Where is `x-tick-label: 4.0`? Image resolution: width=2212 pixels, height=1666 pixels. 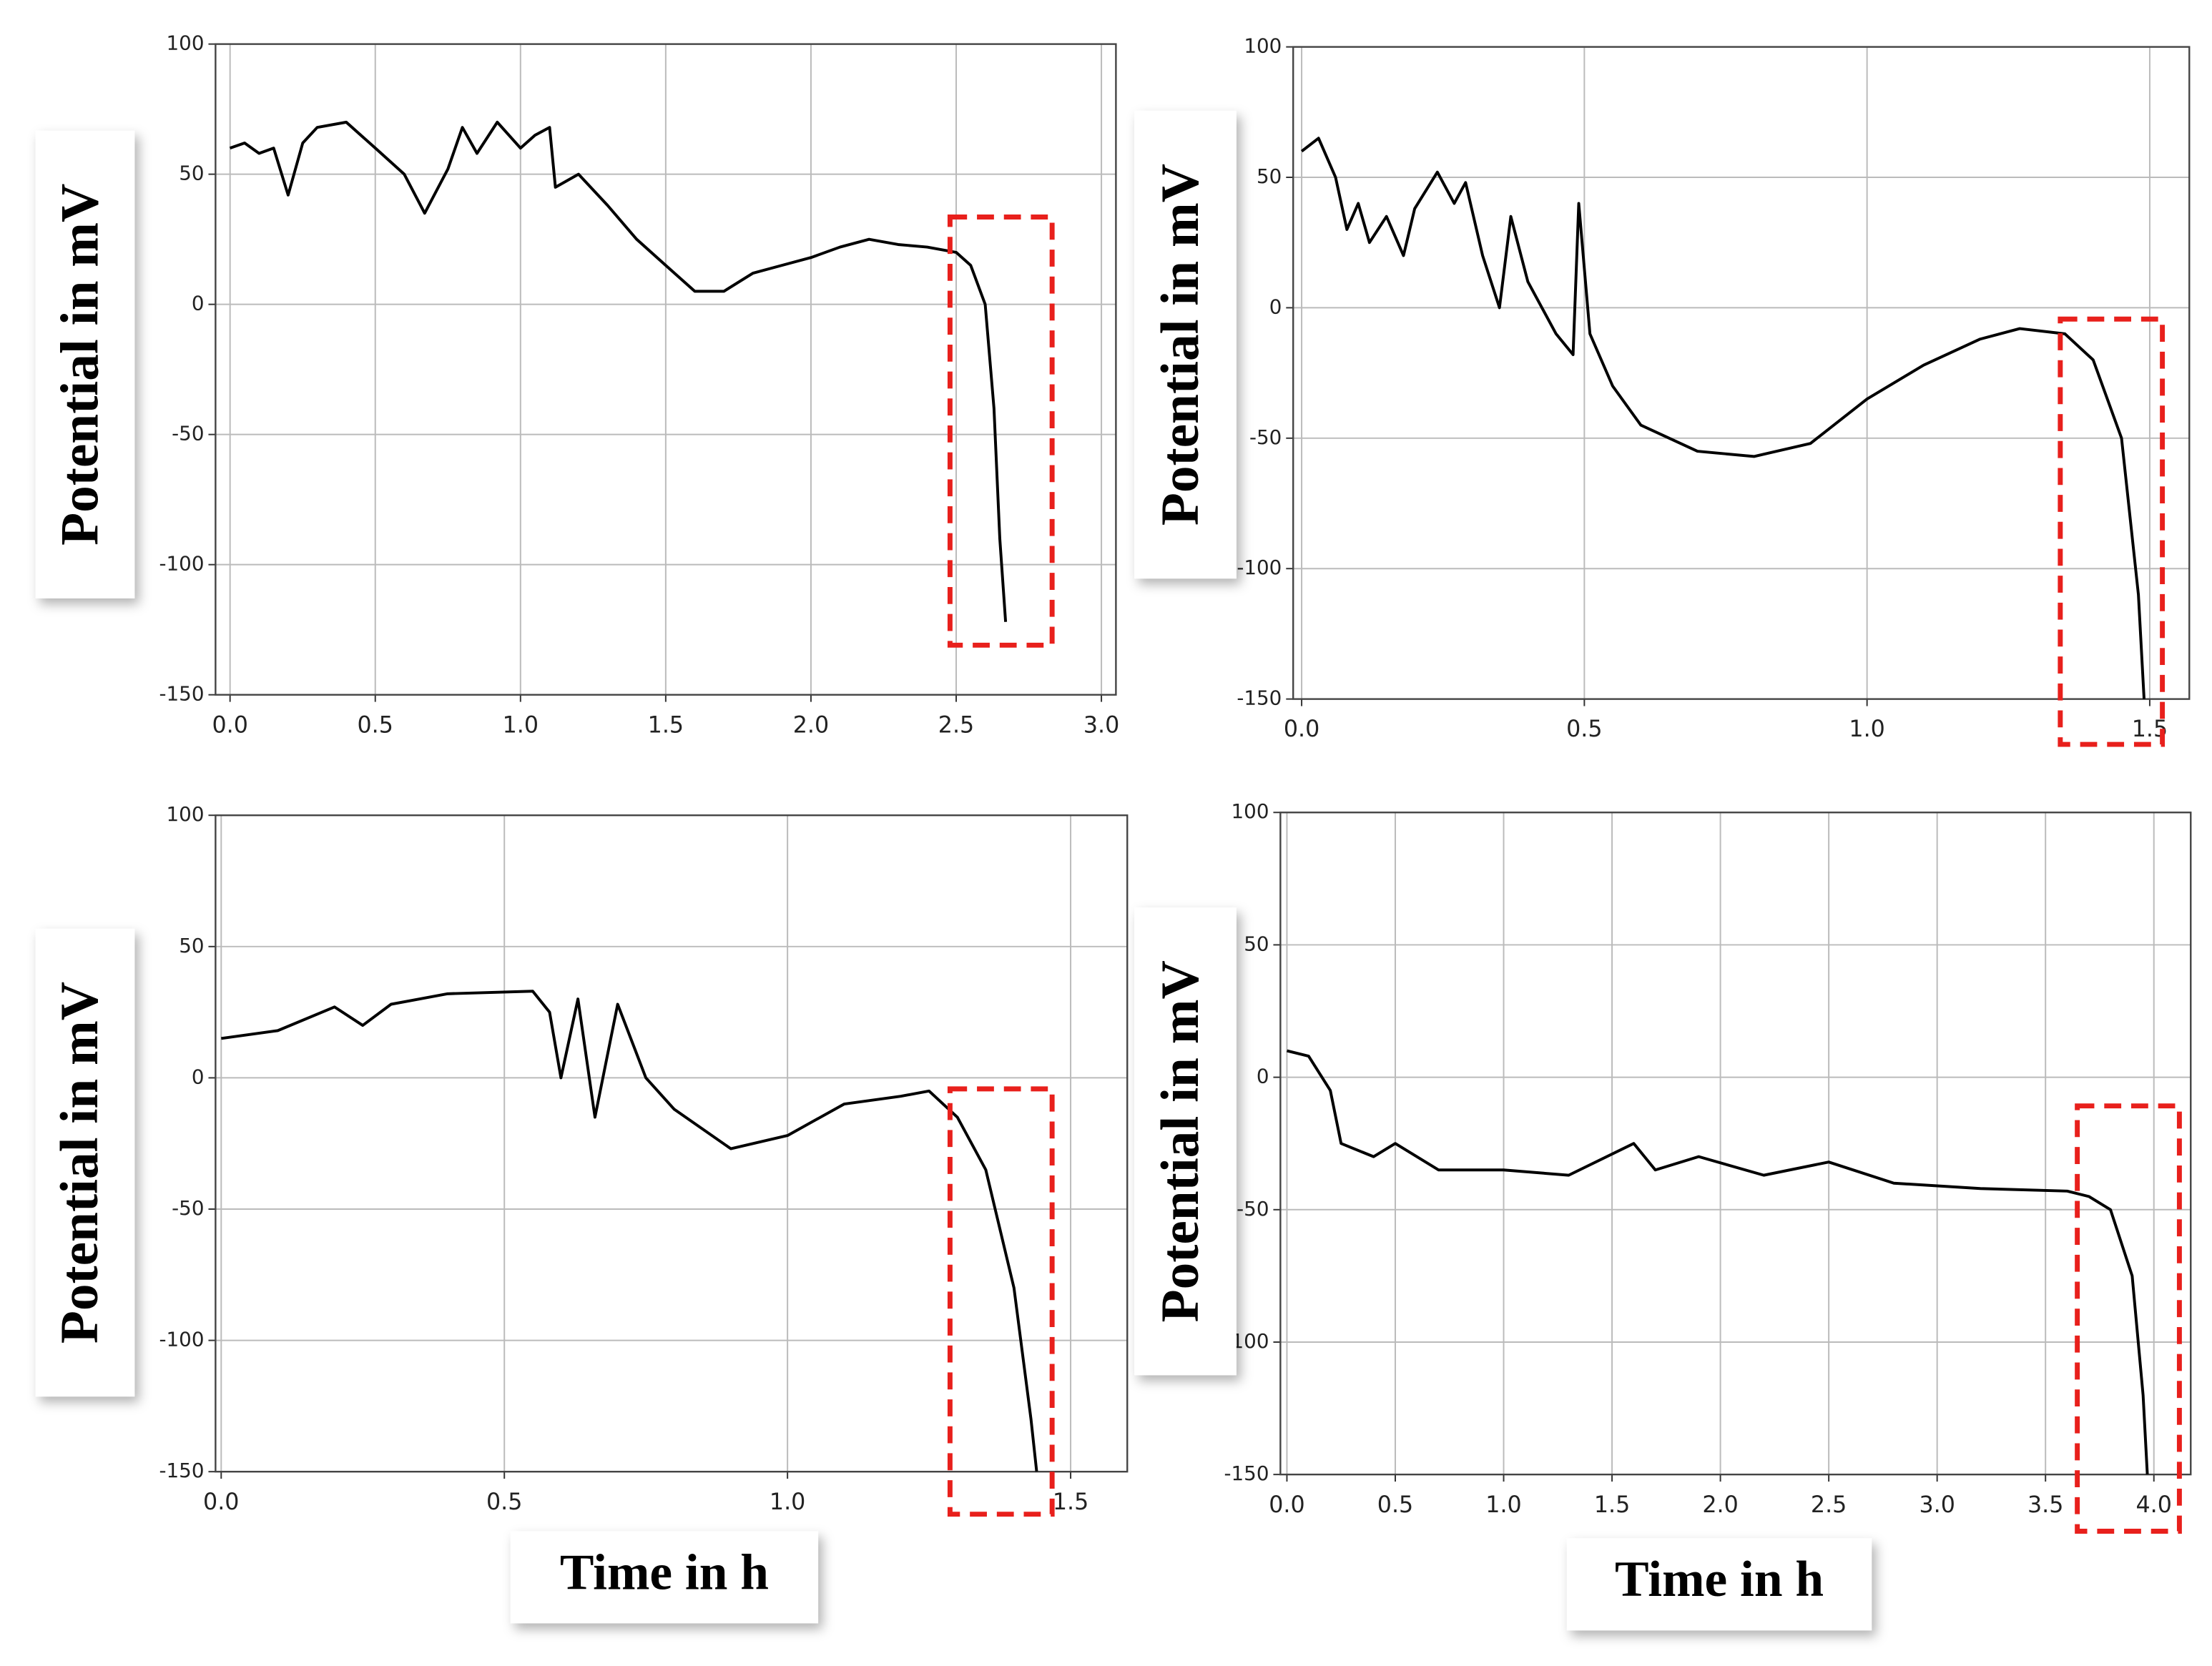 x-tick-label: 4.0 is located at coordinates (2154, 1505).